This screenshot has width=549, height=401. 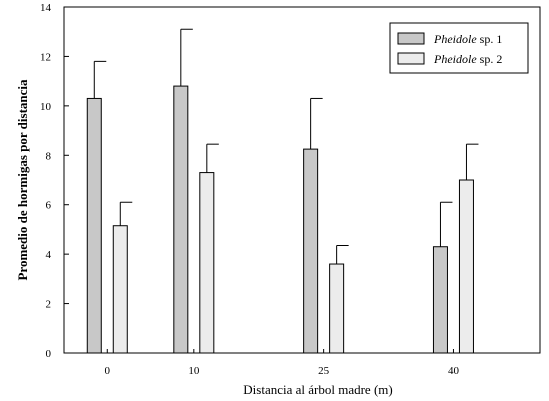 I want to click on y-axis: 0 2 4 6 8 10 12 14, so click(x=54, y=181).